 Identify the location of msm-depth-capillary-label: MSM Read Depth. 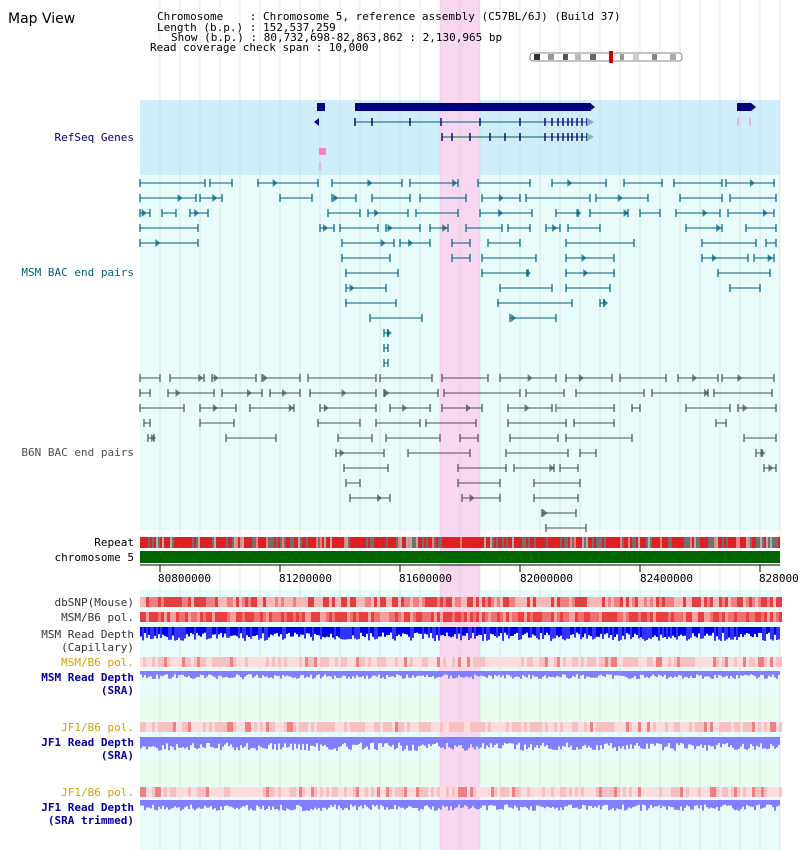
(87, 634).